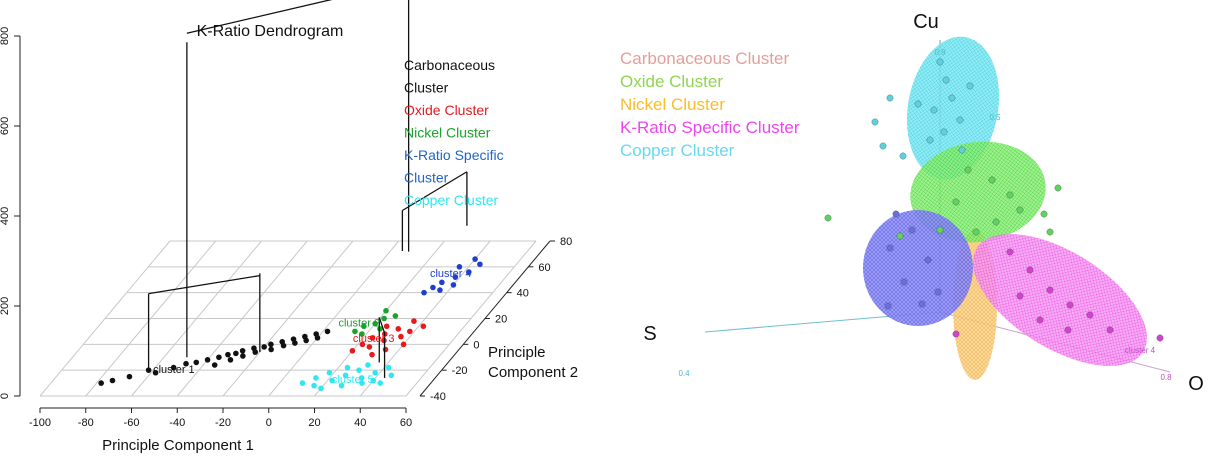 The image size is (1219, 457). I want to click on cluster-label: cluster 3, so click(374, 339).